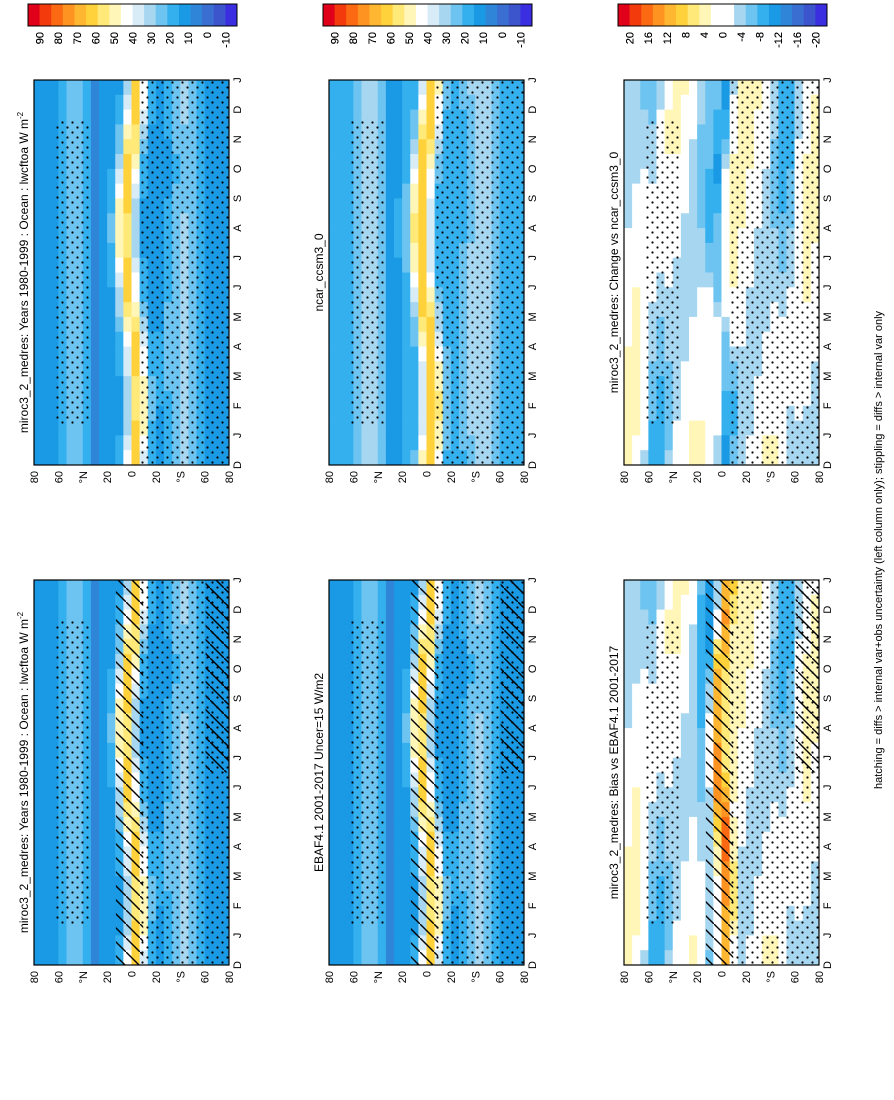  Describe the element at coordinates (426, 772) in the screenshot. I see `plot-frame` at that location.